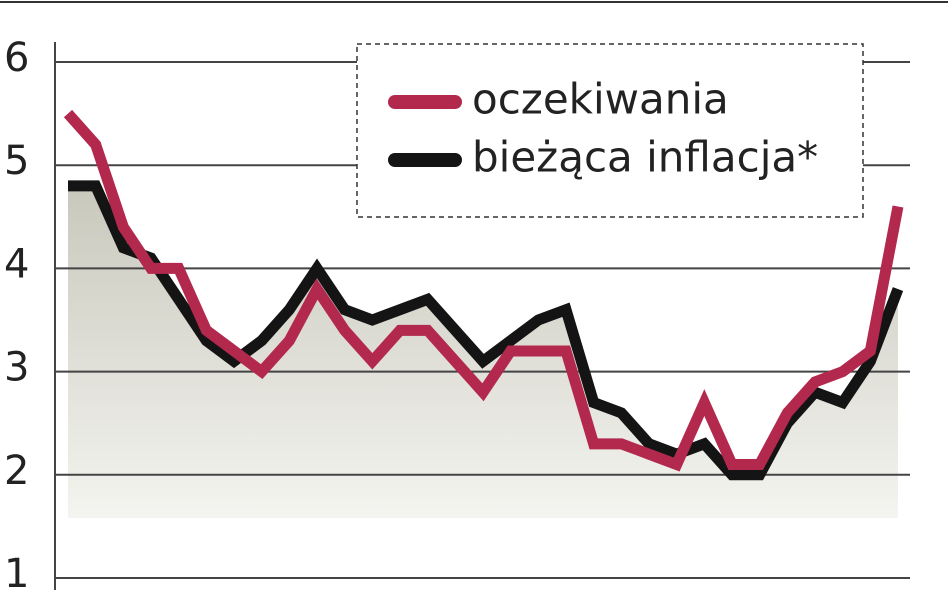 The width and height of the screenshot is (948, 593). I want to click on legend-label: bieżąca inflacja*, so click(645, 157).